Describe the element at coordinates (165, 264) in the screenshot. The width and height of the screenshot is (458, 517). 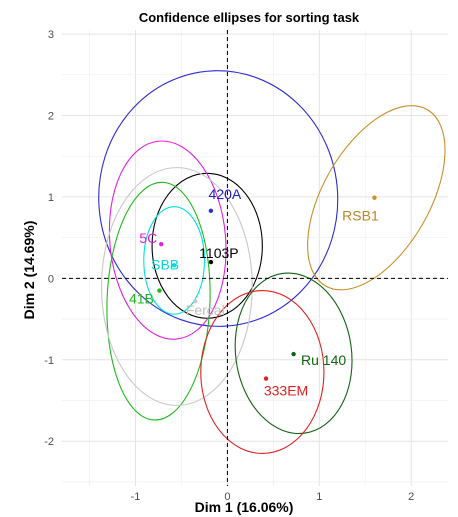
I see `label-sbb: SBB` at that location.